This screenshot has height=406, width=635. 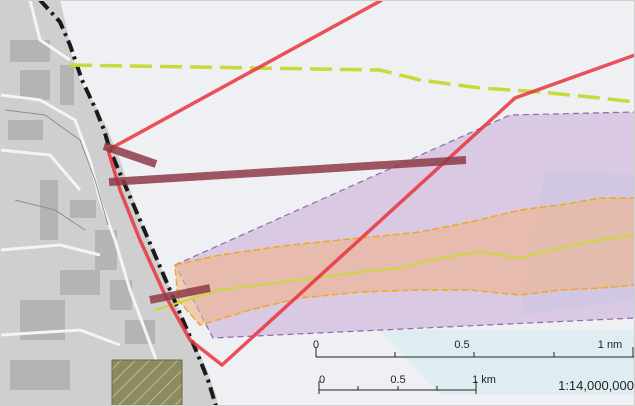 I want to click on minor-roads, so click(x=56, y=170).